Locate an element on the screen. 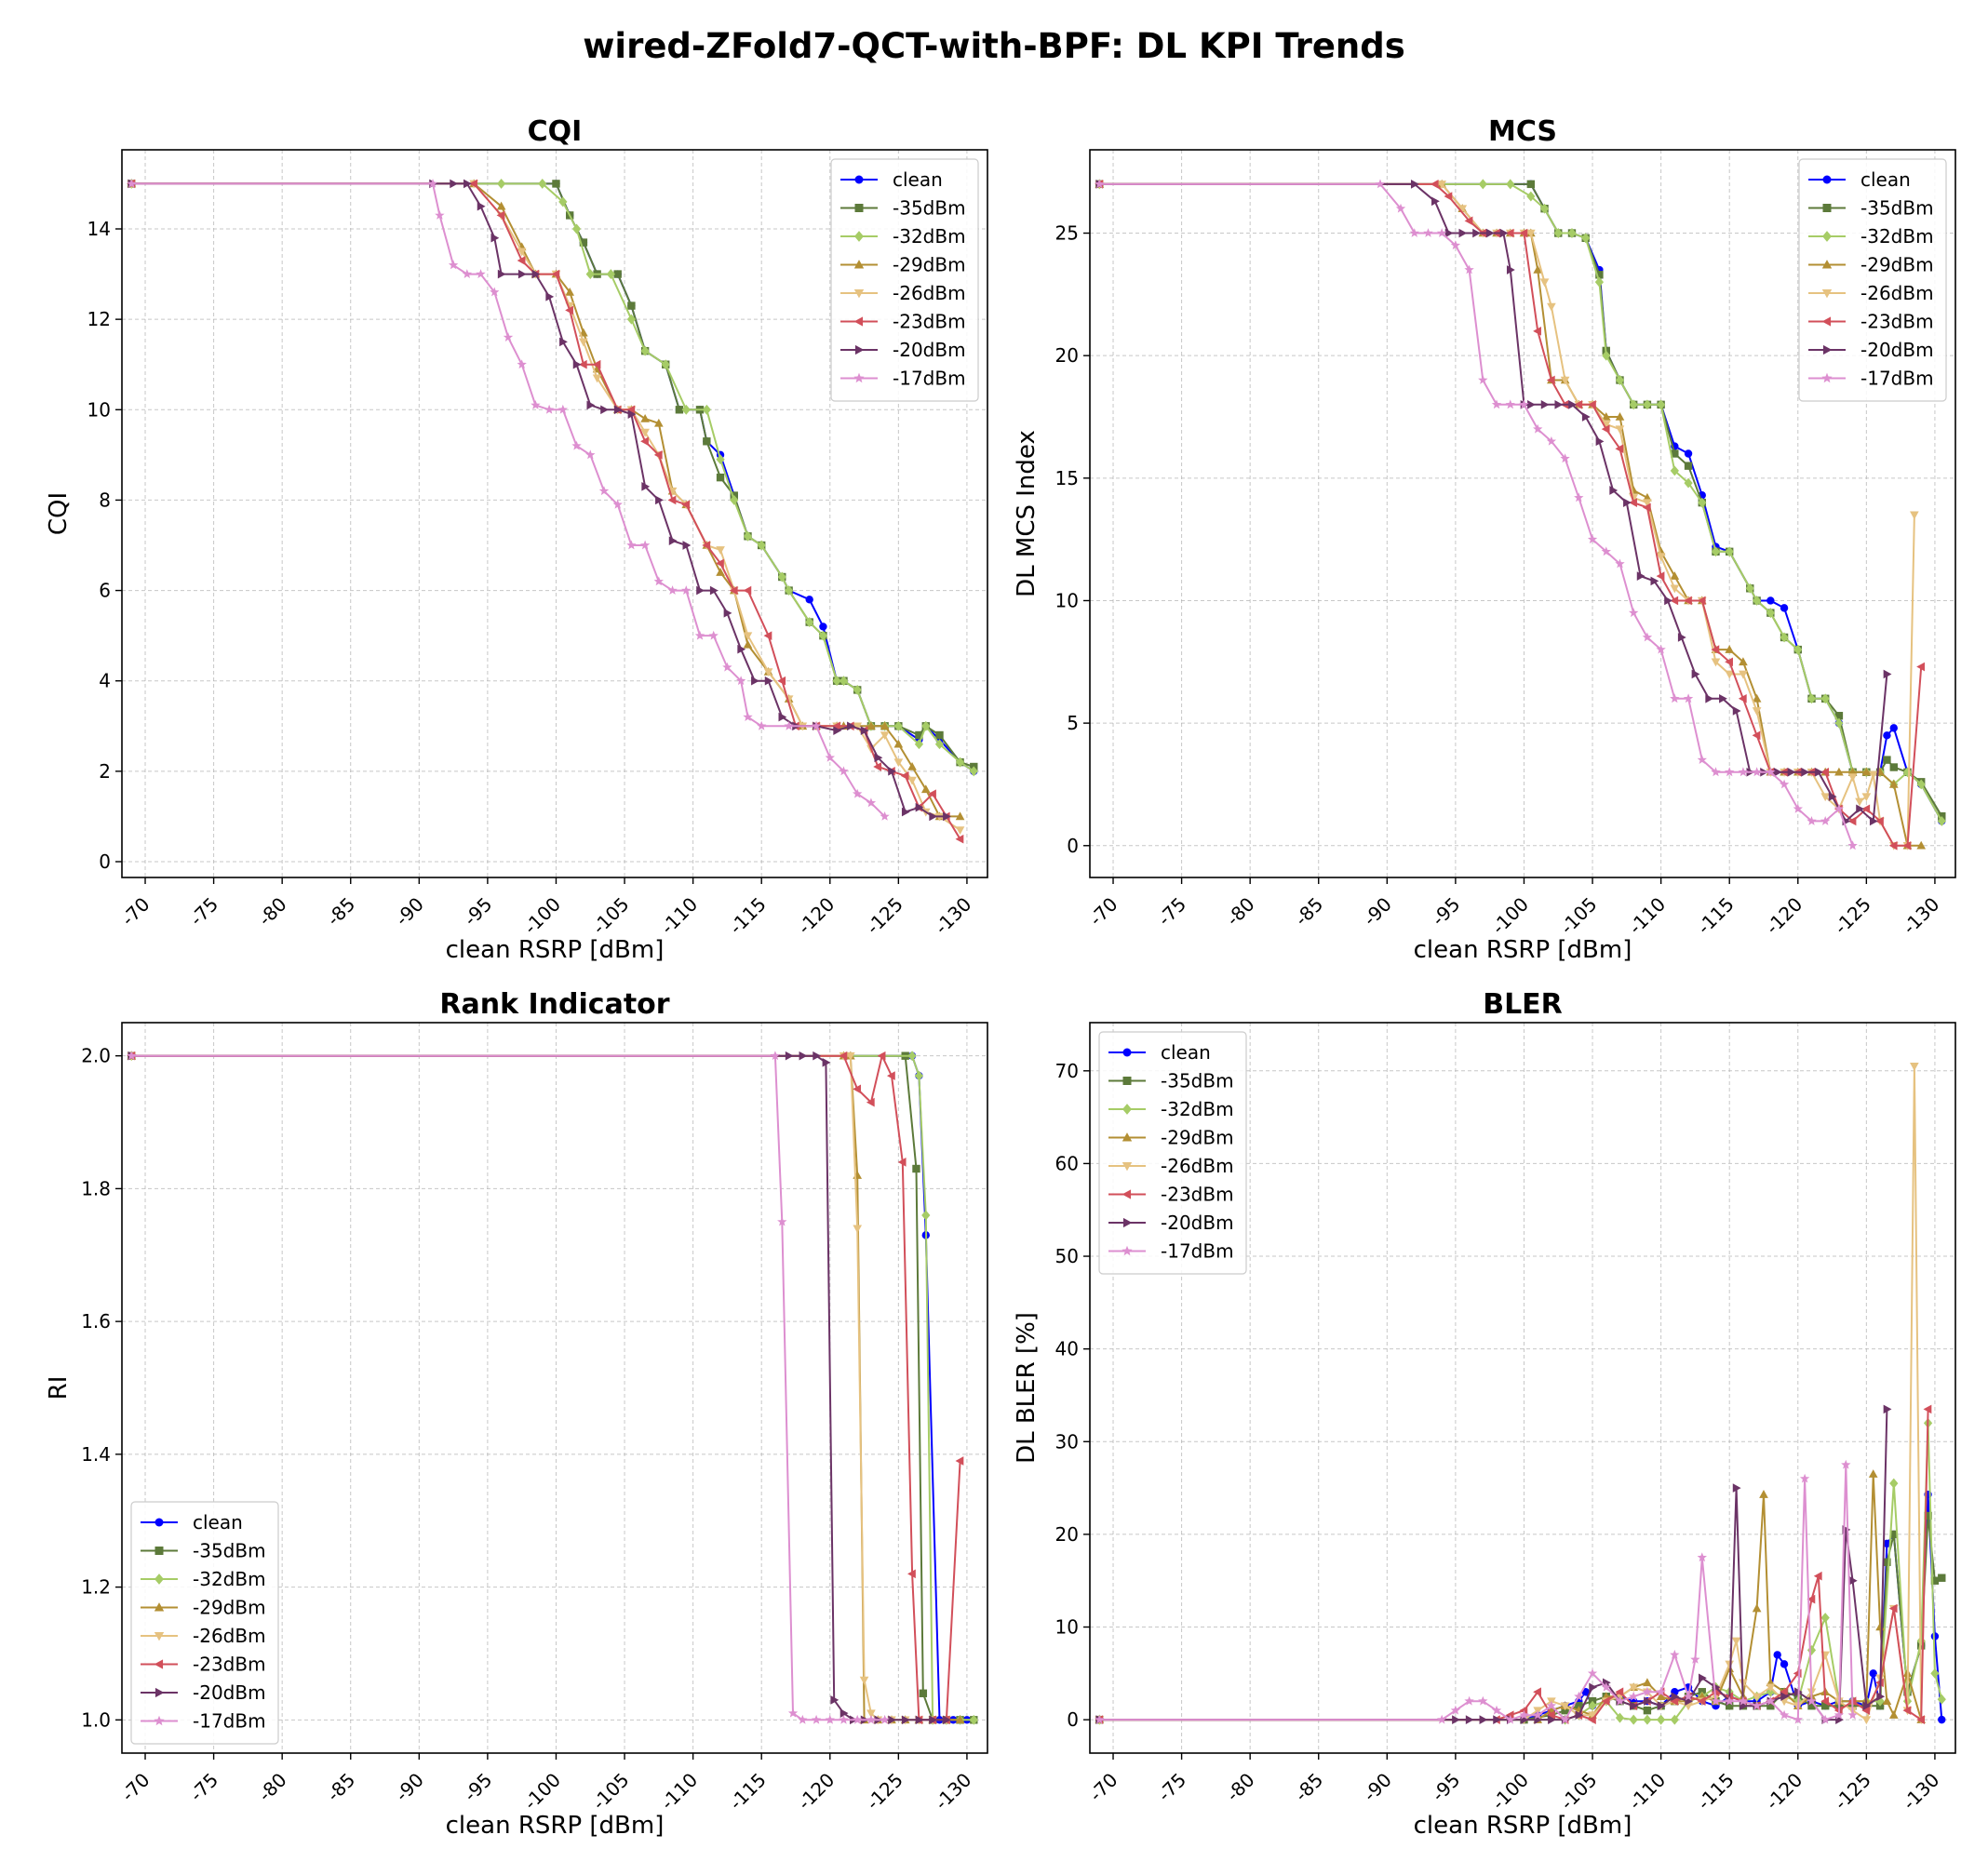 The width and height of the screenshot is (1988, 1875). mcs-point-clean is located at coordinates (1887, 735).